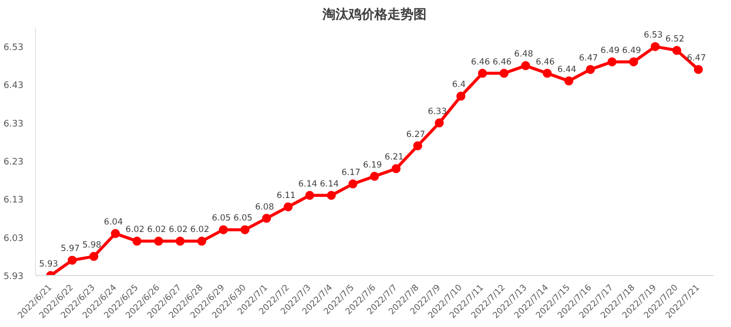 Image resolution: width=731 pixels, height=327 pixels. I want to click on data-label: 6.48, so click(524, 55).